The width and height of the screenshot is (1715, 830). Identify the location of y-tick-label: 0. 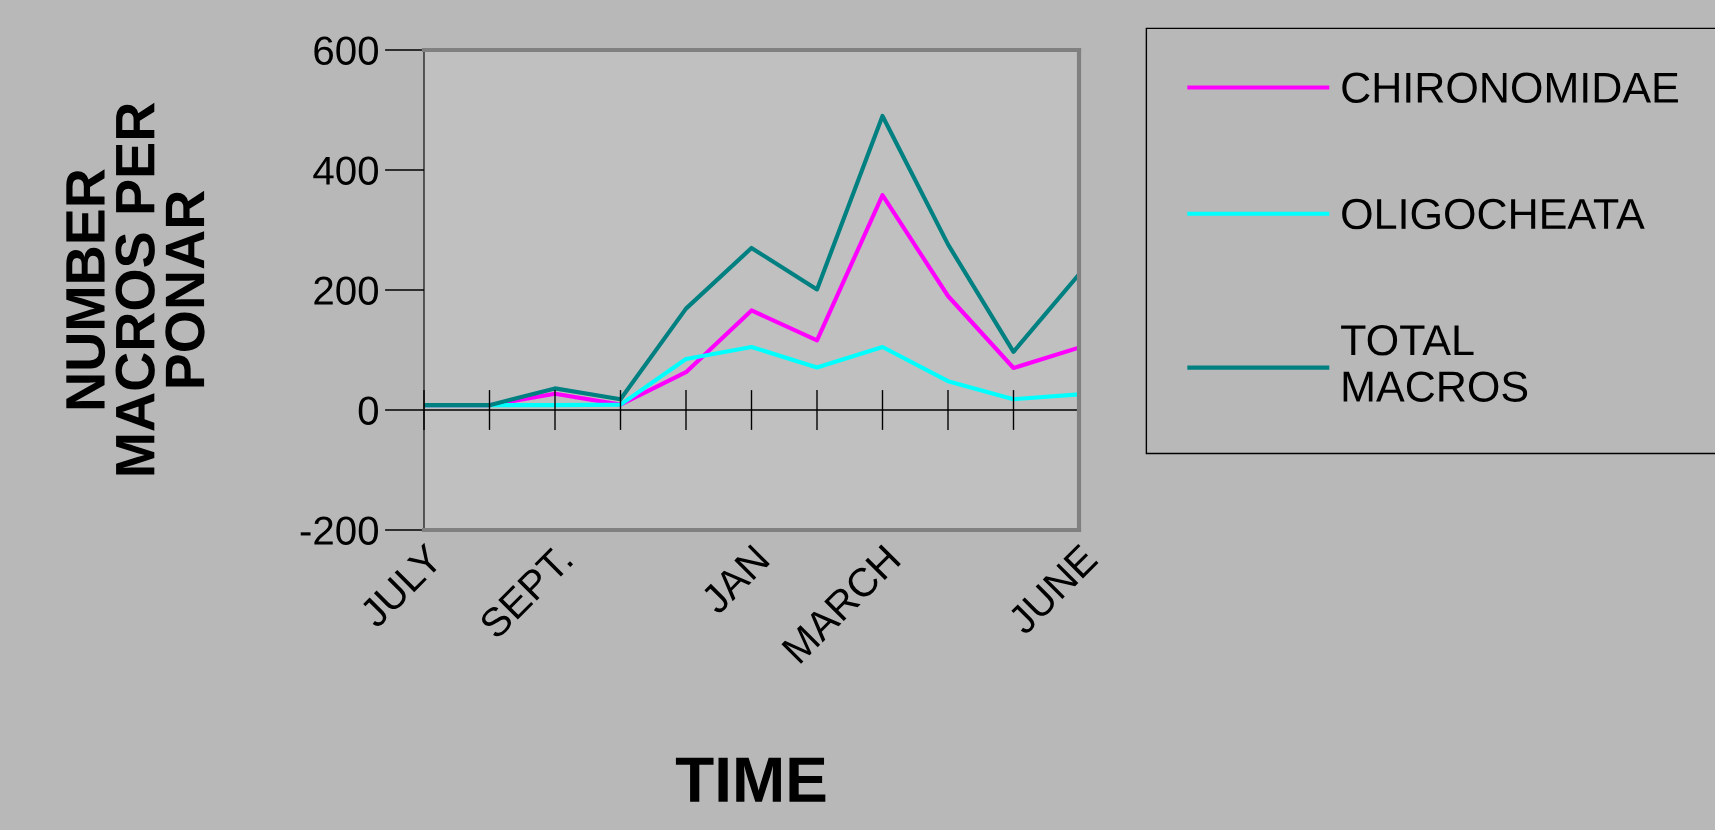
(368, 410).